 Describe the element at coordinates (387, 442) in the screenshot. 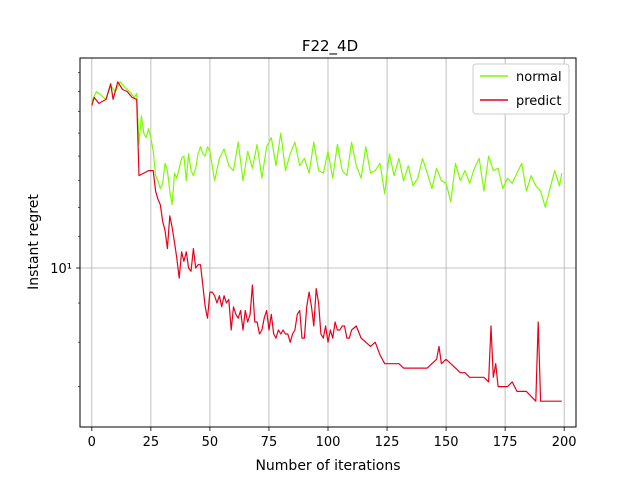

I see `x-tick-label: 125` at that location.